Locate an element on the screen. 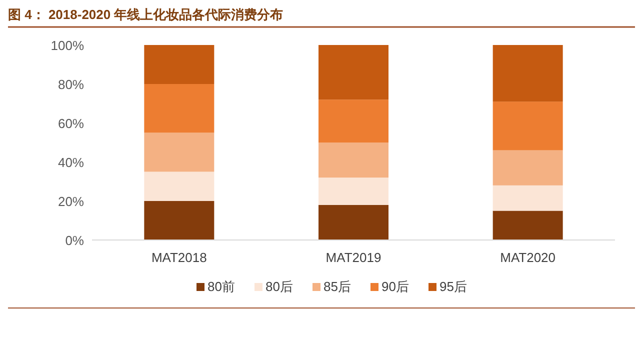 This screenshot has height=337, width=643. y-tick-label: 80% is located at coordinates (71, 84).